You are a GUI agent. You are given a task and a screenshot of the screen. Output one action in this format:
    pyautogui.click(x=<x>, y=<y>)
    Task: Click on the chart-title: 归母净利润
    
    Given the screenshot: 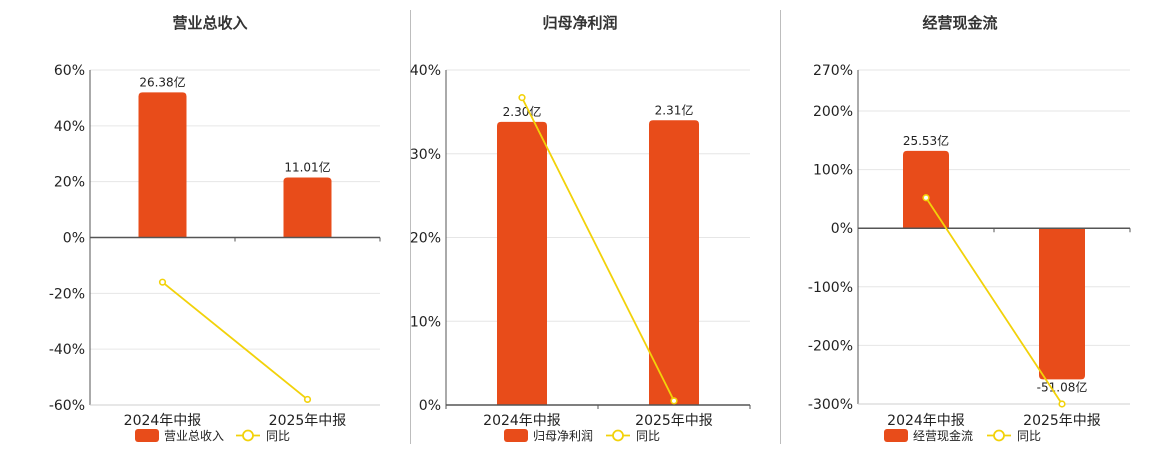 What is the action you would take?
    pyautogui.click(x=579, y=23)
    